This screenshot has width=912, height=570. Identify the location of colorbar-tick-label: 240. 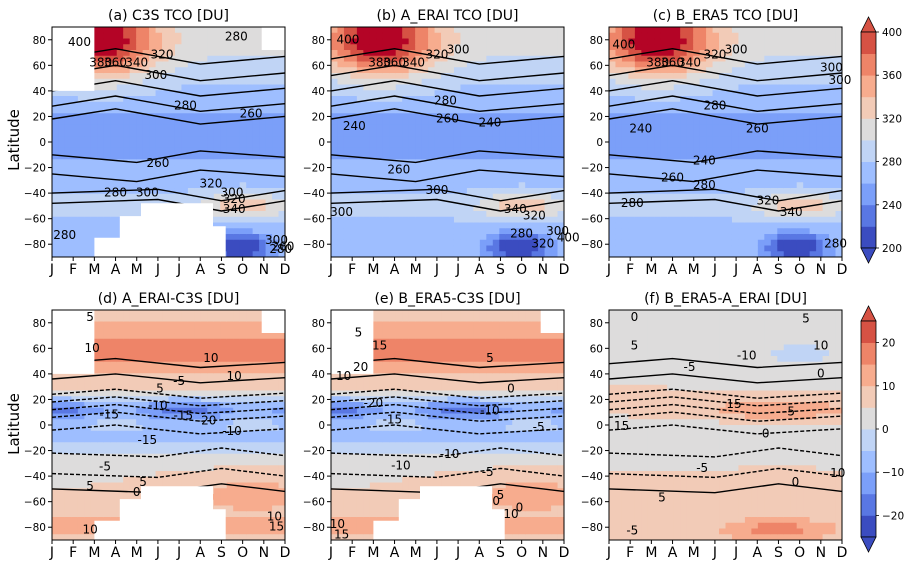
(892, 206).